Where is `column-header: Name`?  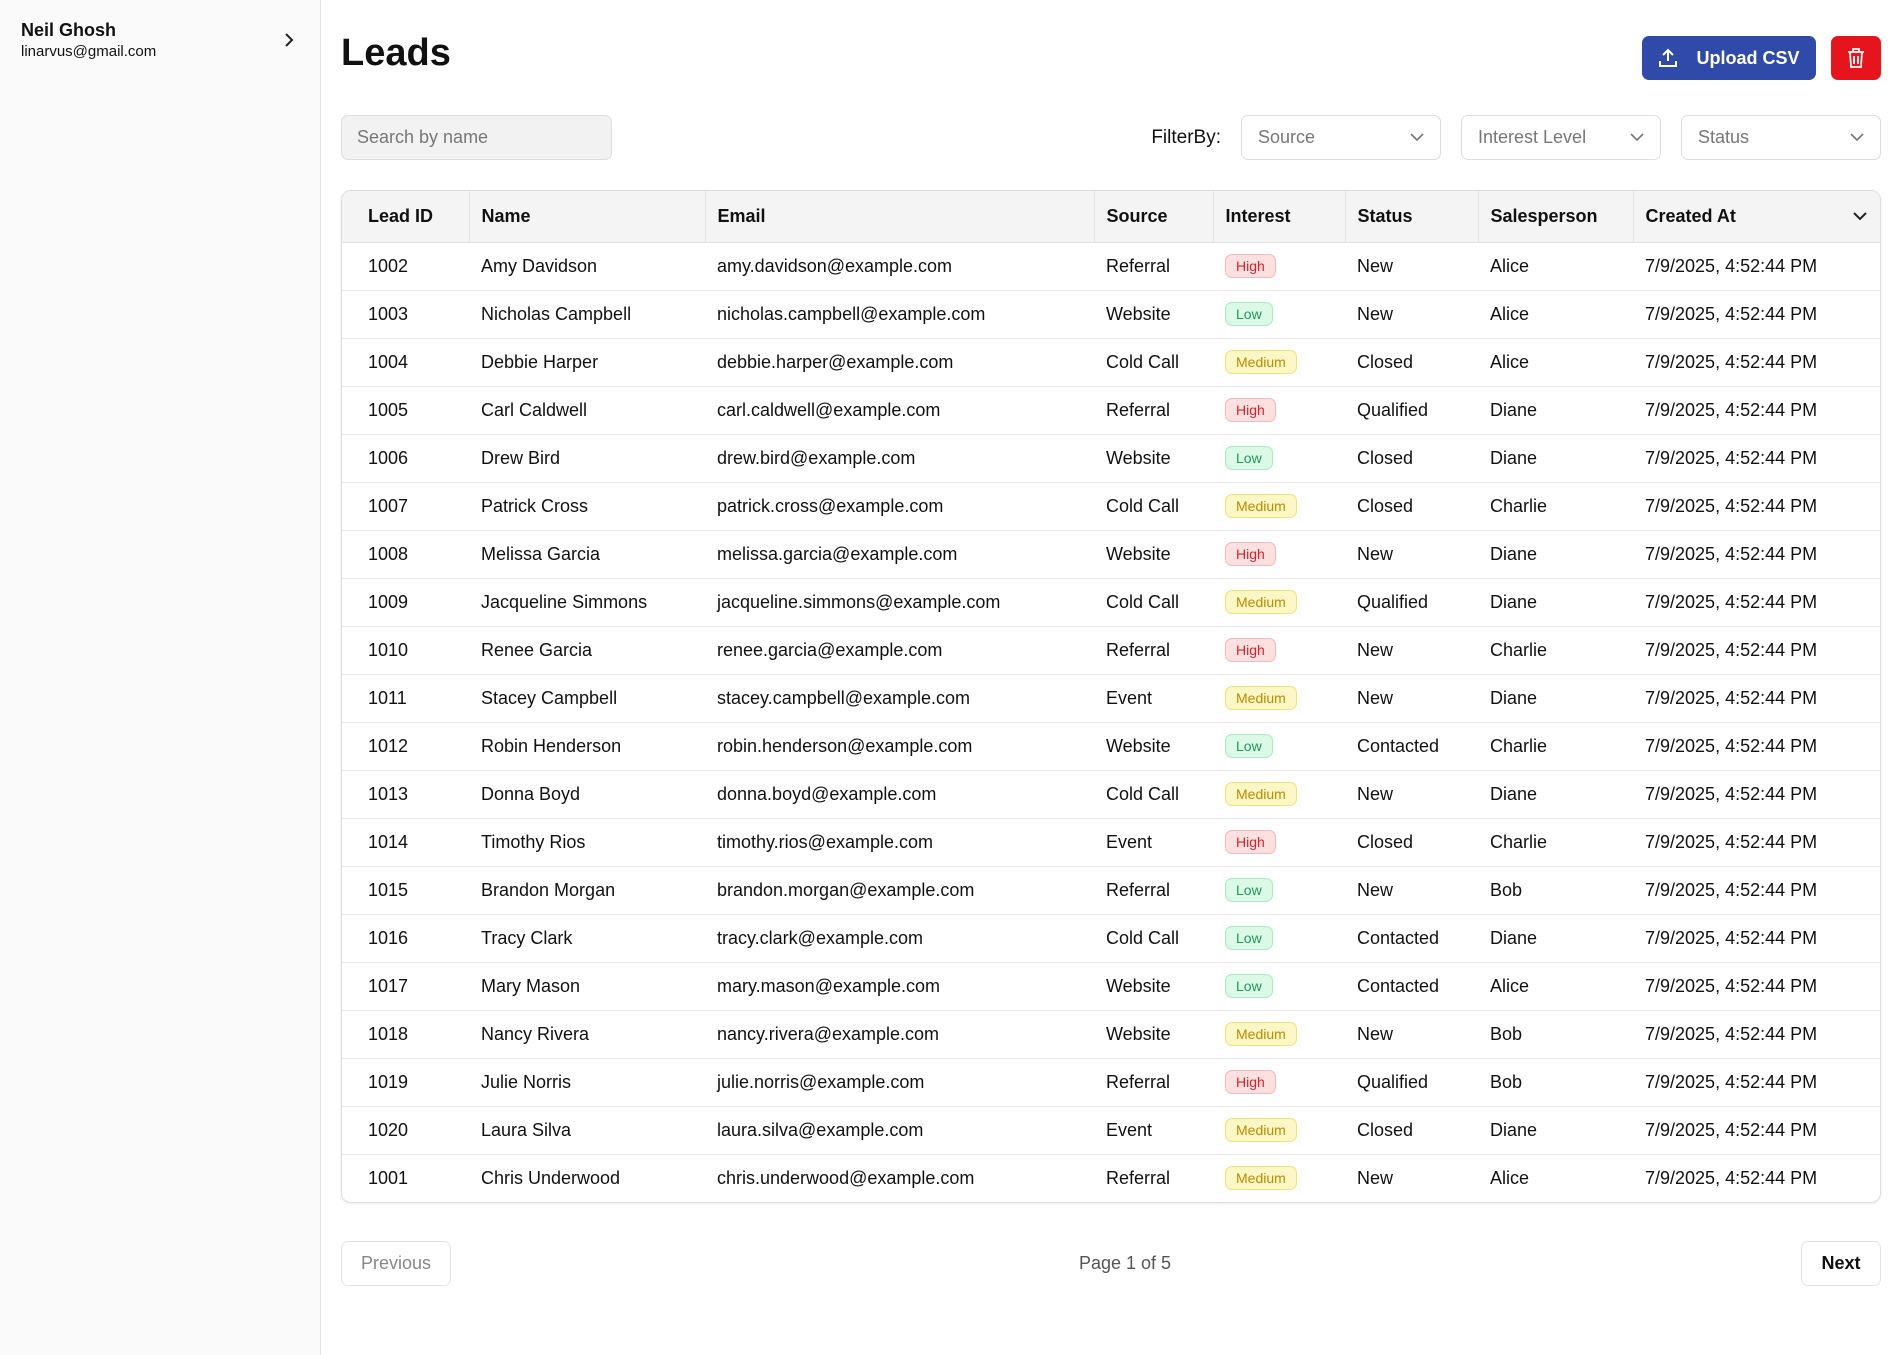 column-header: Name is located at coordinates (587, 217).